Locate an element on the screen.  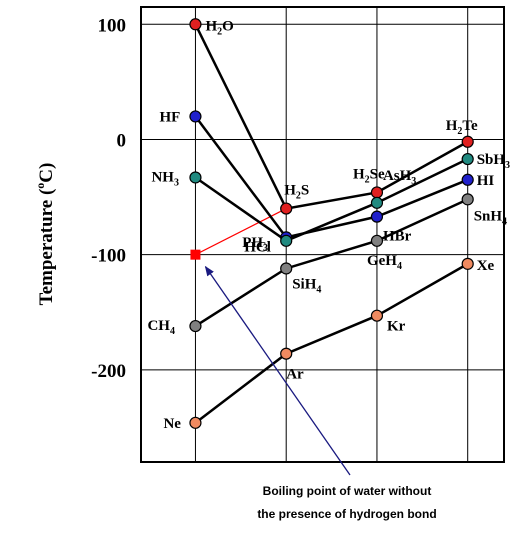
point-label: Xe is located at coordinates (486, 266).